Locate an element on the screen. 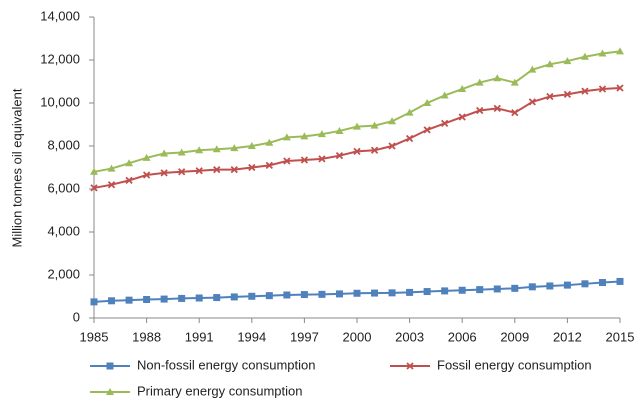 The width and height of the screenshot is (634, 404). y-tick-label: 12,000 is located at coordinates (60, 58).